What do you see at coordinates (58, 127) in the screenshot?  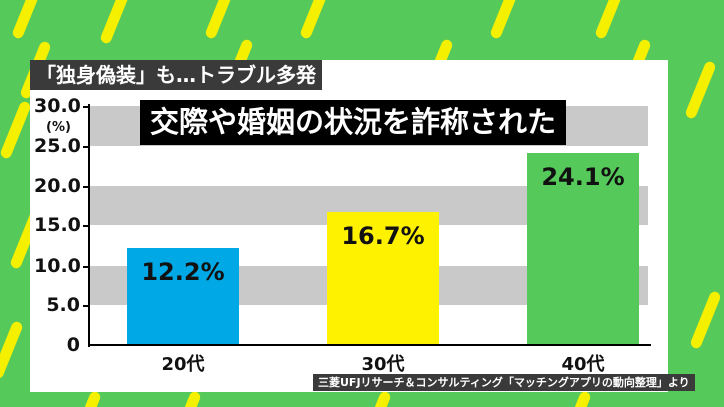 I see `y-unit-label: (%)` at bounding box center [58, 127].